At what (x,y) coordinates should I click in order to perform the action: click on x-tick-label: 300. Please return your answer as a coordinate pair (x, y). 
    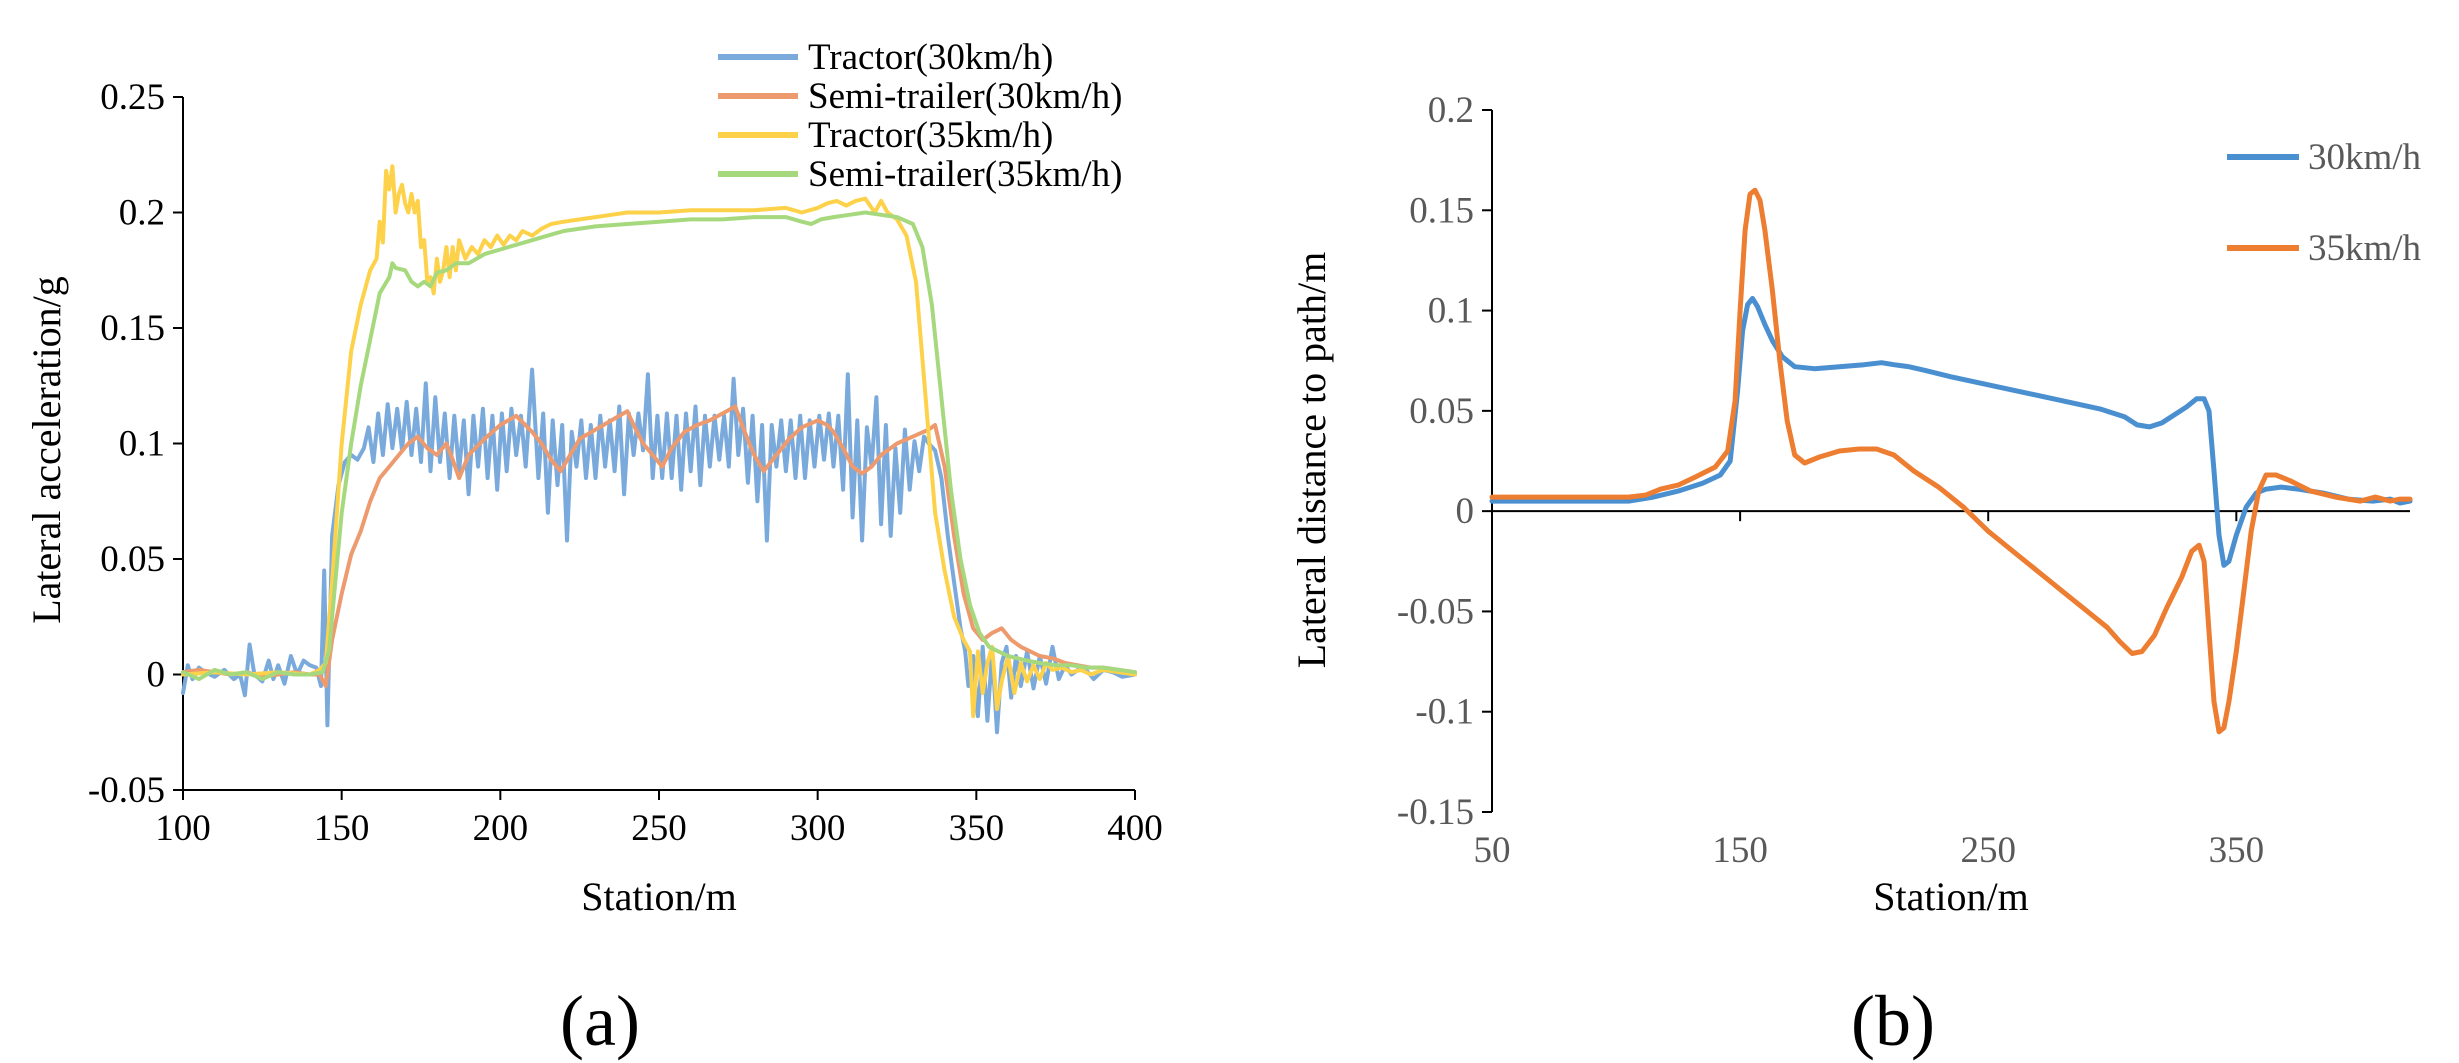
    Looking at the image, I should click on (818, 828).